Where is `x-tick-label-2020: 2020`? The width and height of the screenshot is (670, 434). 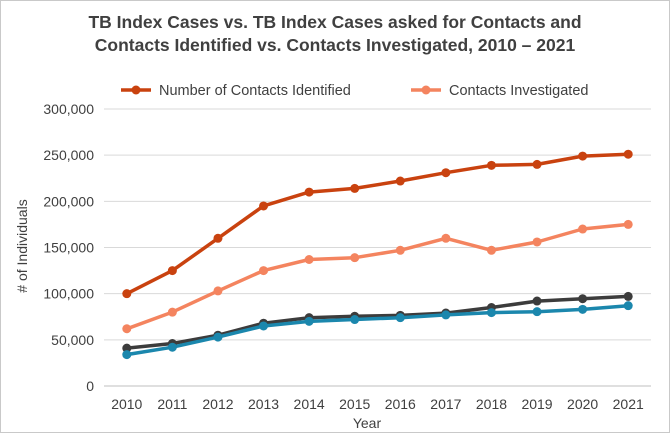
x-tick-label-2020: 2020 is located at coordinates (582, 404).